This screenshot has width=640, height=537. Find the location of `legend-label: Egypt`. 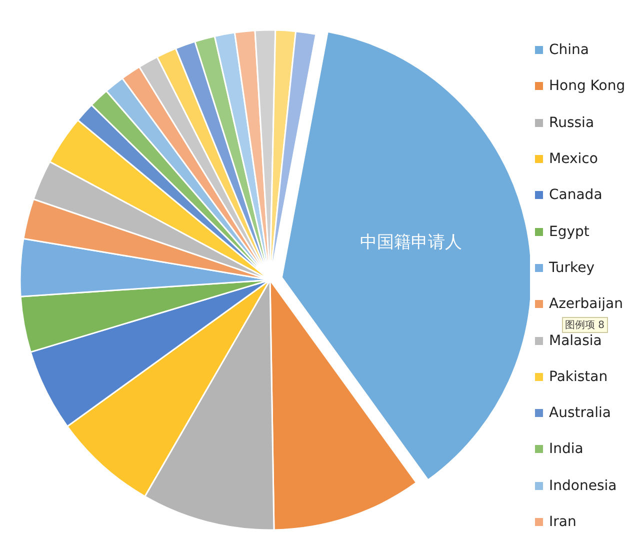

legend-label: Egypt is located at coordinates (569, 232).